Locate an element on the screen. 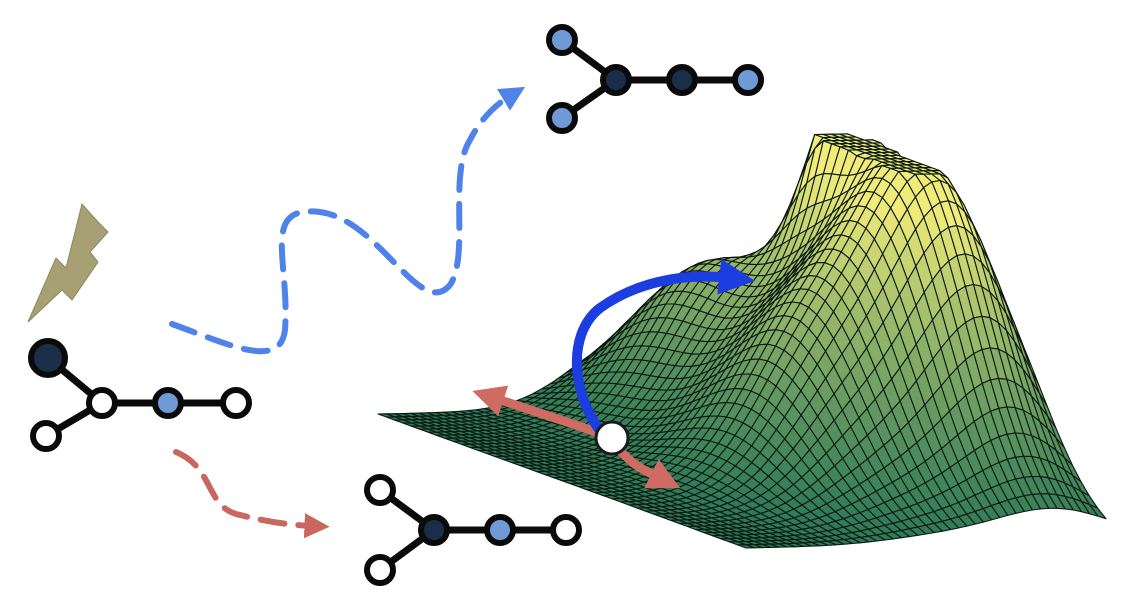 Image resolution: width=1128 pixels, height=600 pixels. start-molecule is located at coordinates (140, 395).